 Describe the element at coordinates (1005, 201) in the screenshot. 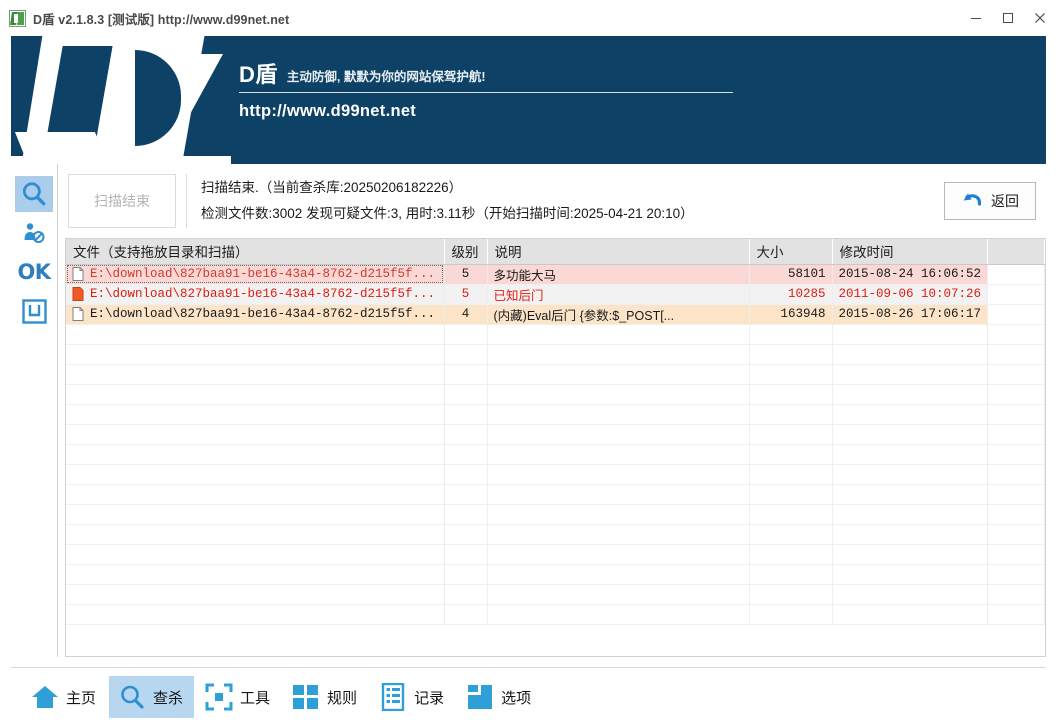

I see `return-button-label: 返回` at that location.